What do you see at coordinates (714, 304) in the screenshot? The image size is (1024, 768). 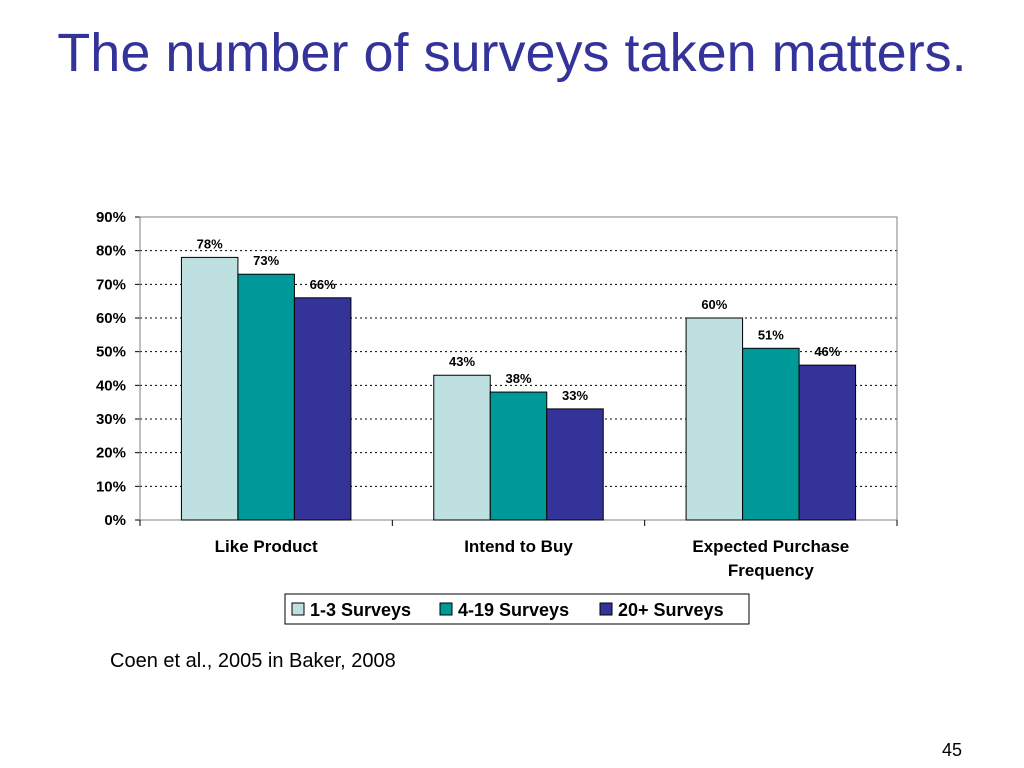 I see `data-label: 60%` at bounding box center [714, 304].